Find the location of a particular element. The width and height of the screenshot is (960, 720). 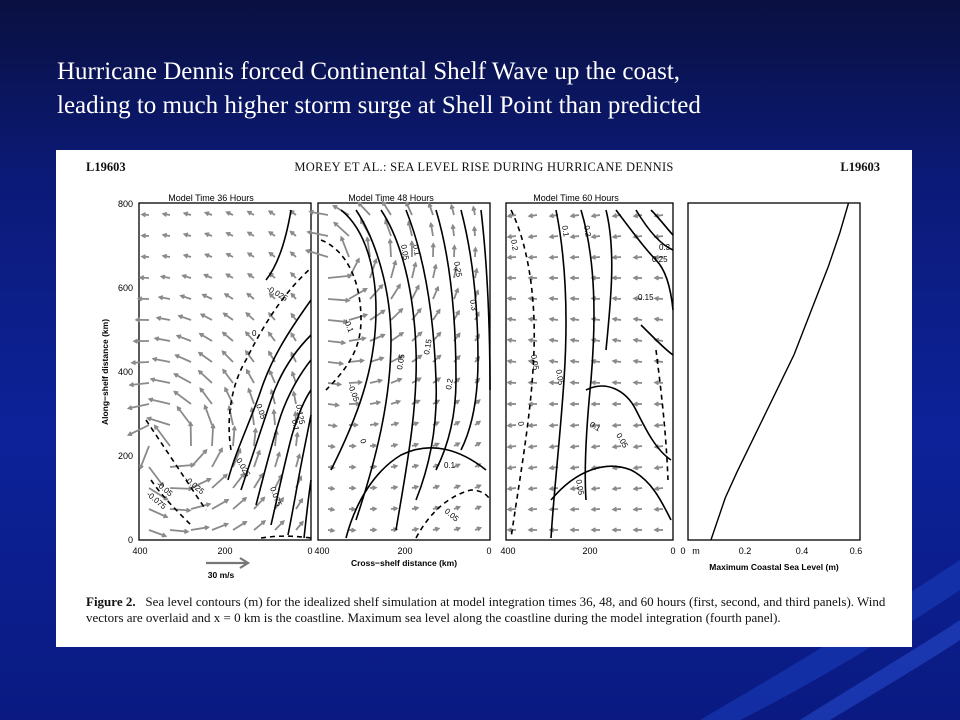

y-tick-600: 600 is located at coordinates (125, 288).